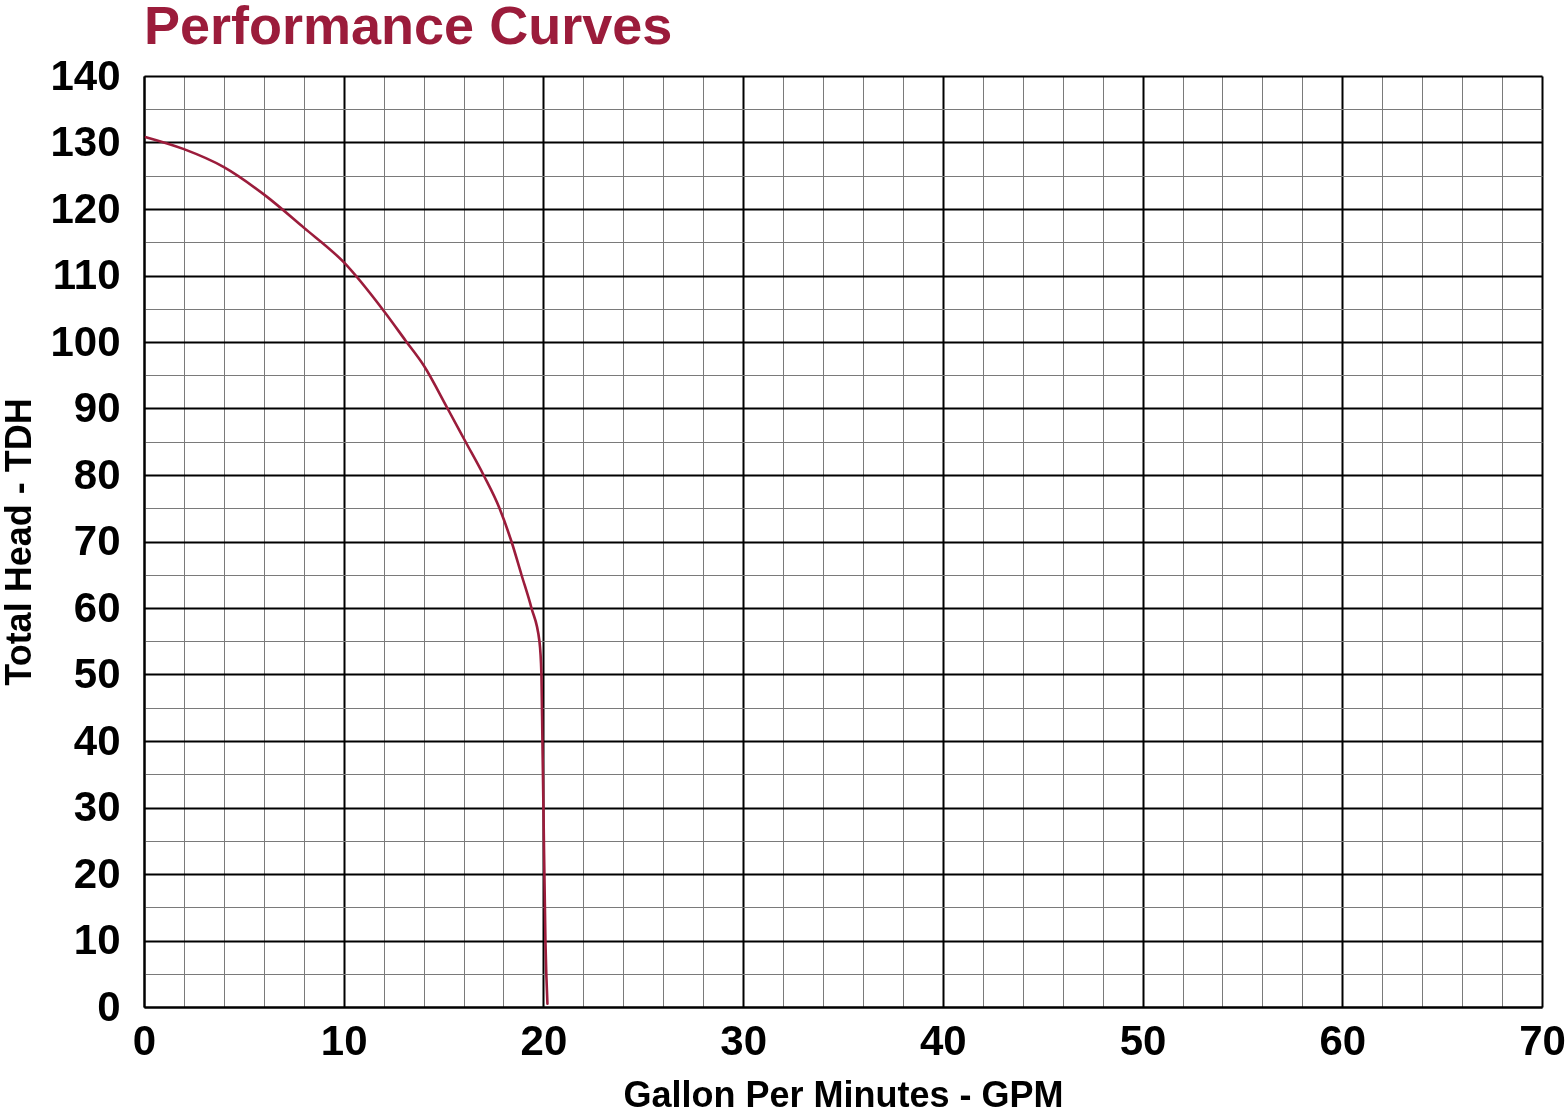 This screenshot has height=1120, width=1568. Describe the element at coordinates (408, 27) in the screenshot. I see `chart-title: Performance Curves` at that location.